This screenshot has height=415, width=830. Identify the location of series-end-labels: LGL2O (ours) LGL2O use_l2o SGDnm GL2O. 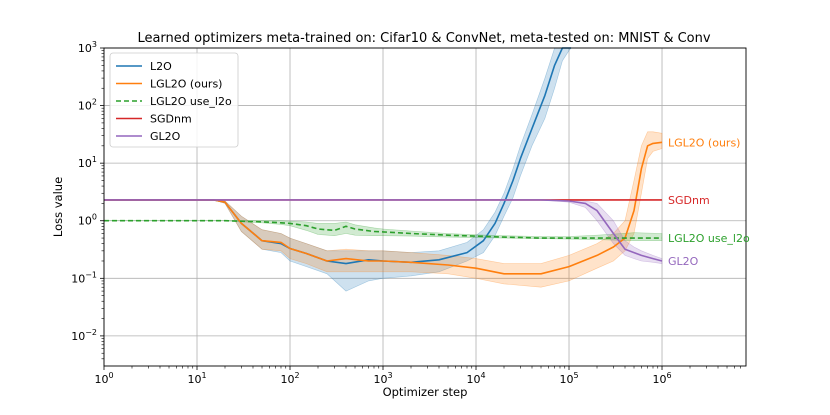
(709, 202).